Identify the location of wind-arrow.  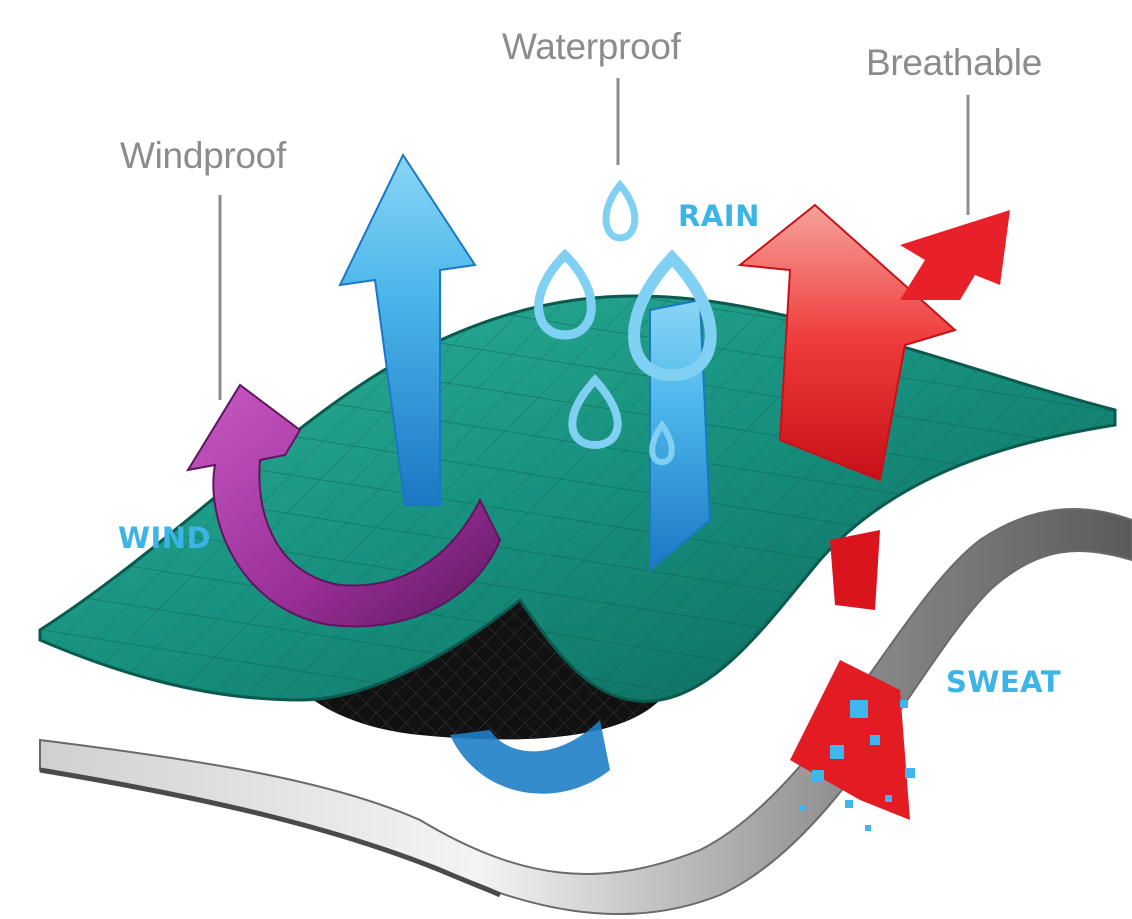
(343, 505).